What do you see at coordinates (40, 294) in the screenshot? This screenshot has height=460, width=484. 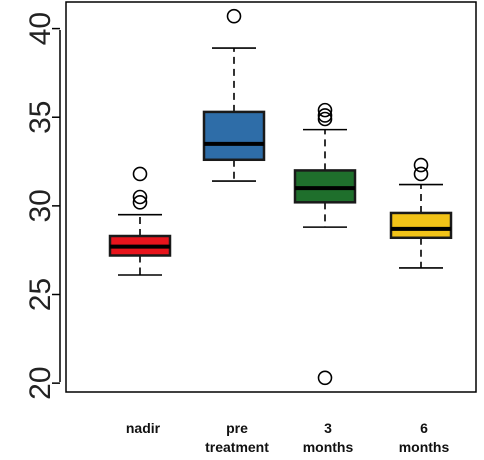 I see `y-tick-label: 25` at bounding box center [40, 294].